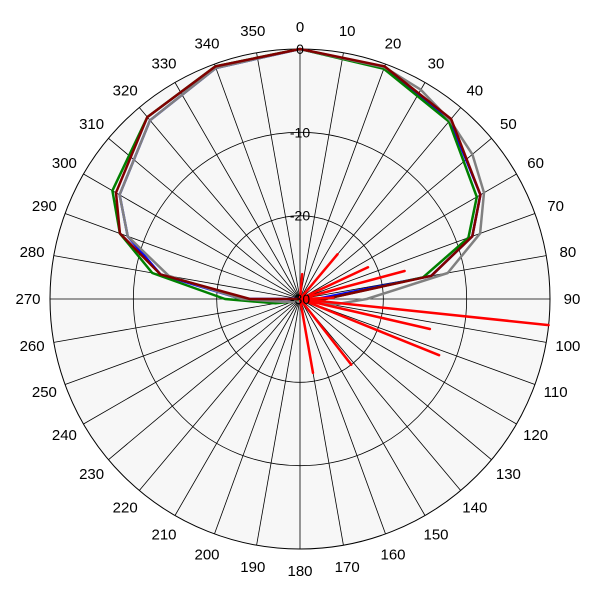 The width and height of the screenshot is (600, 600). I want to click on angle-tick-label: 10, so click(347, 31).